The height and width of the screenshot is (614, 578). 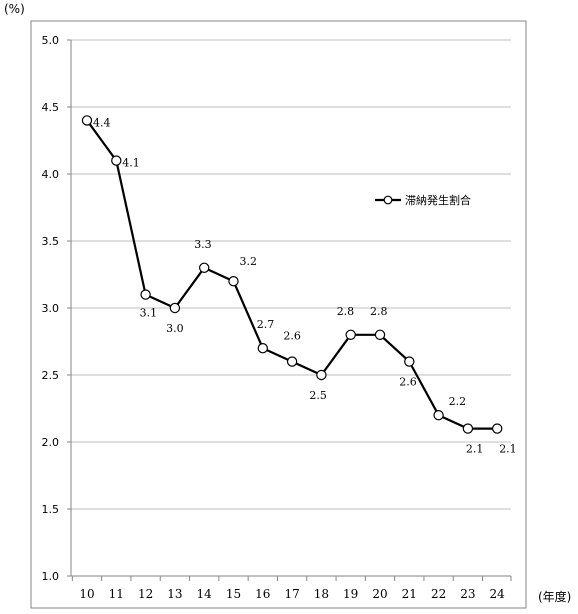 What do you see at coordinates (262, 594) in the screenshot?
I see `x-tick-label: 16` at bounding box center [262, 594].